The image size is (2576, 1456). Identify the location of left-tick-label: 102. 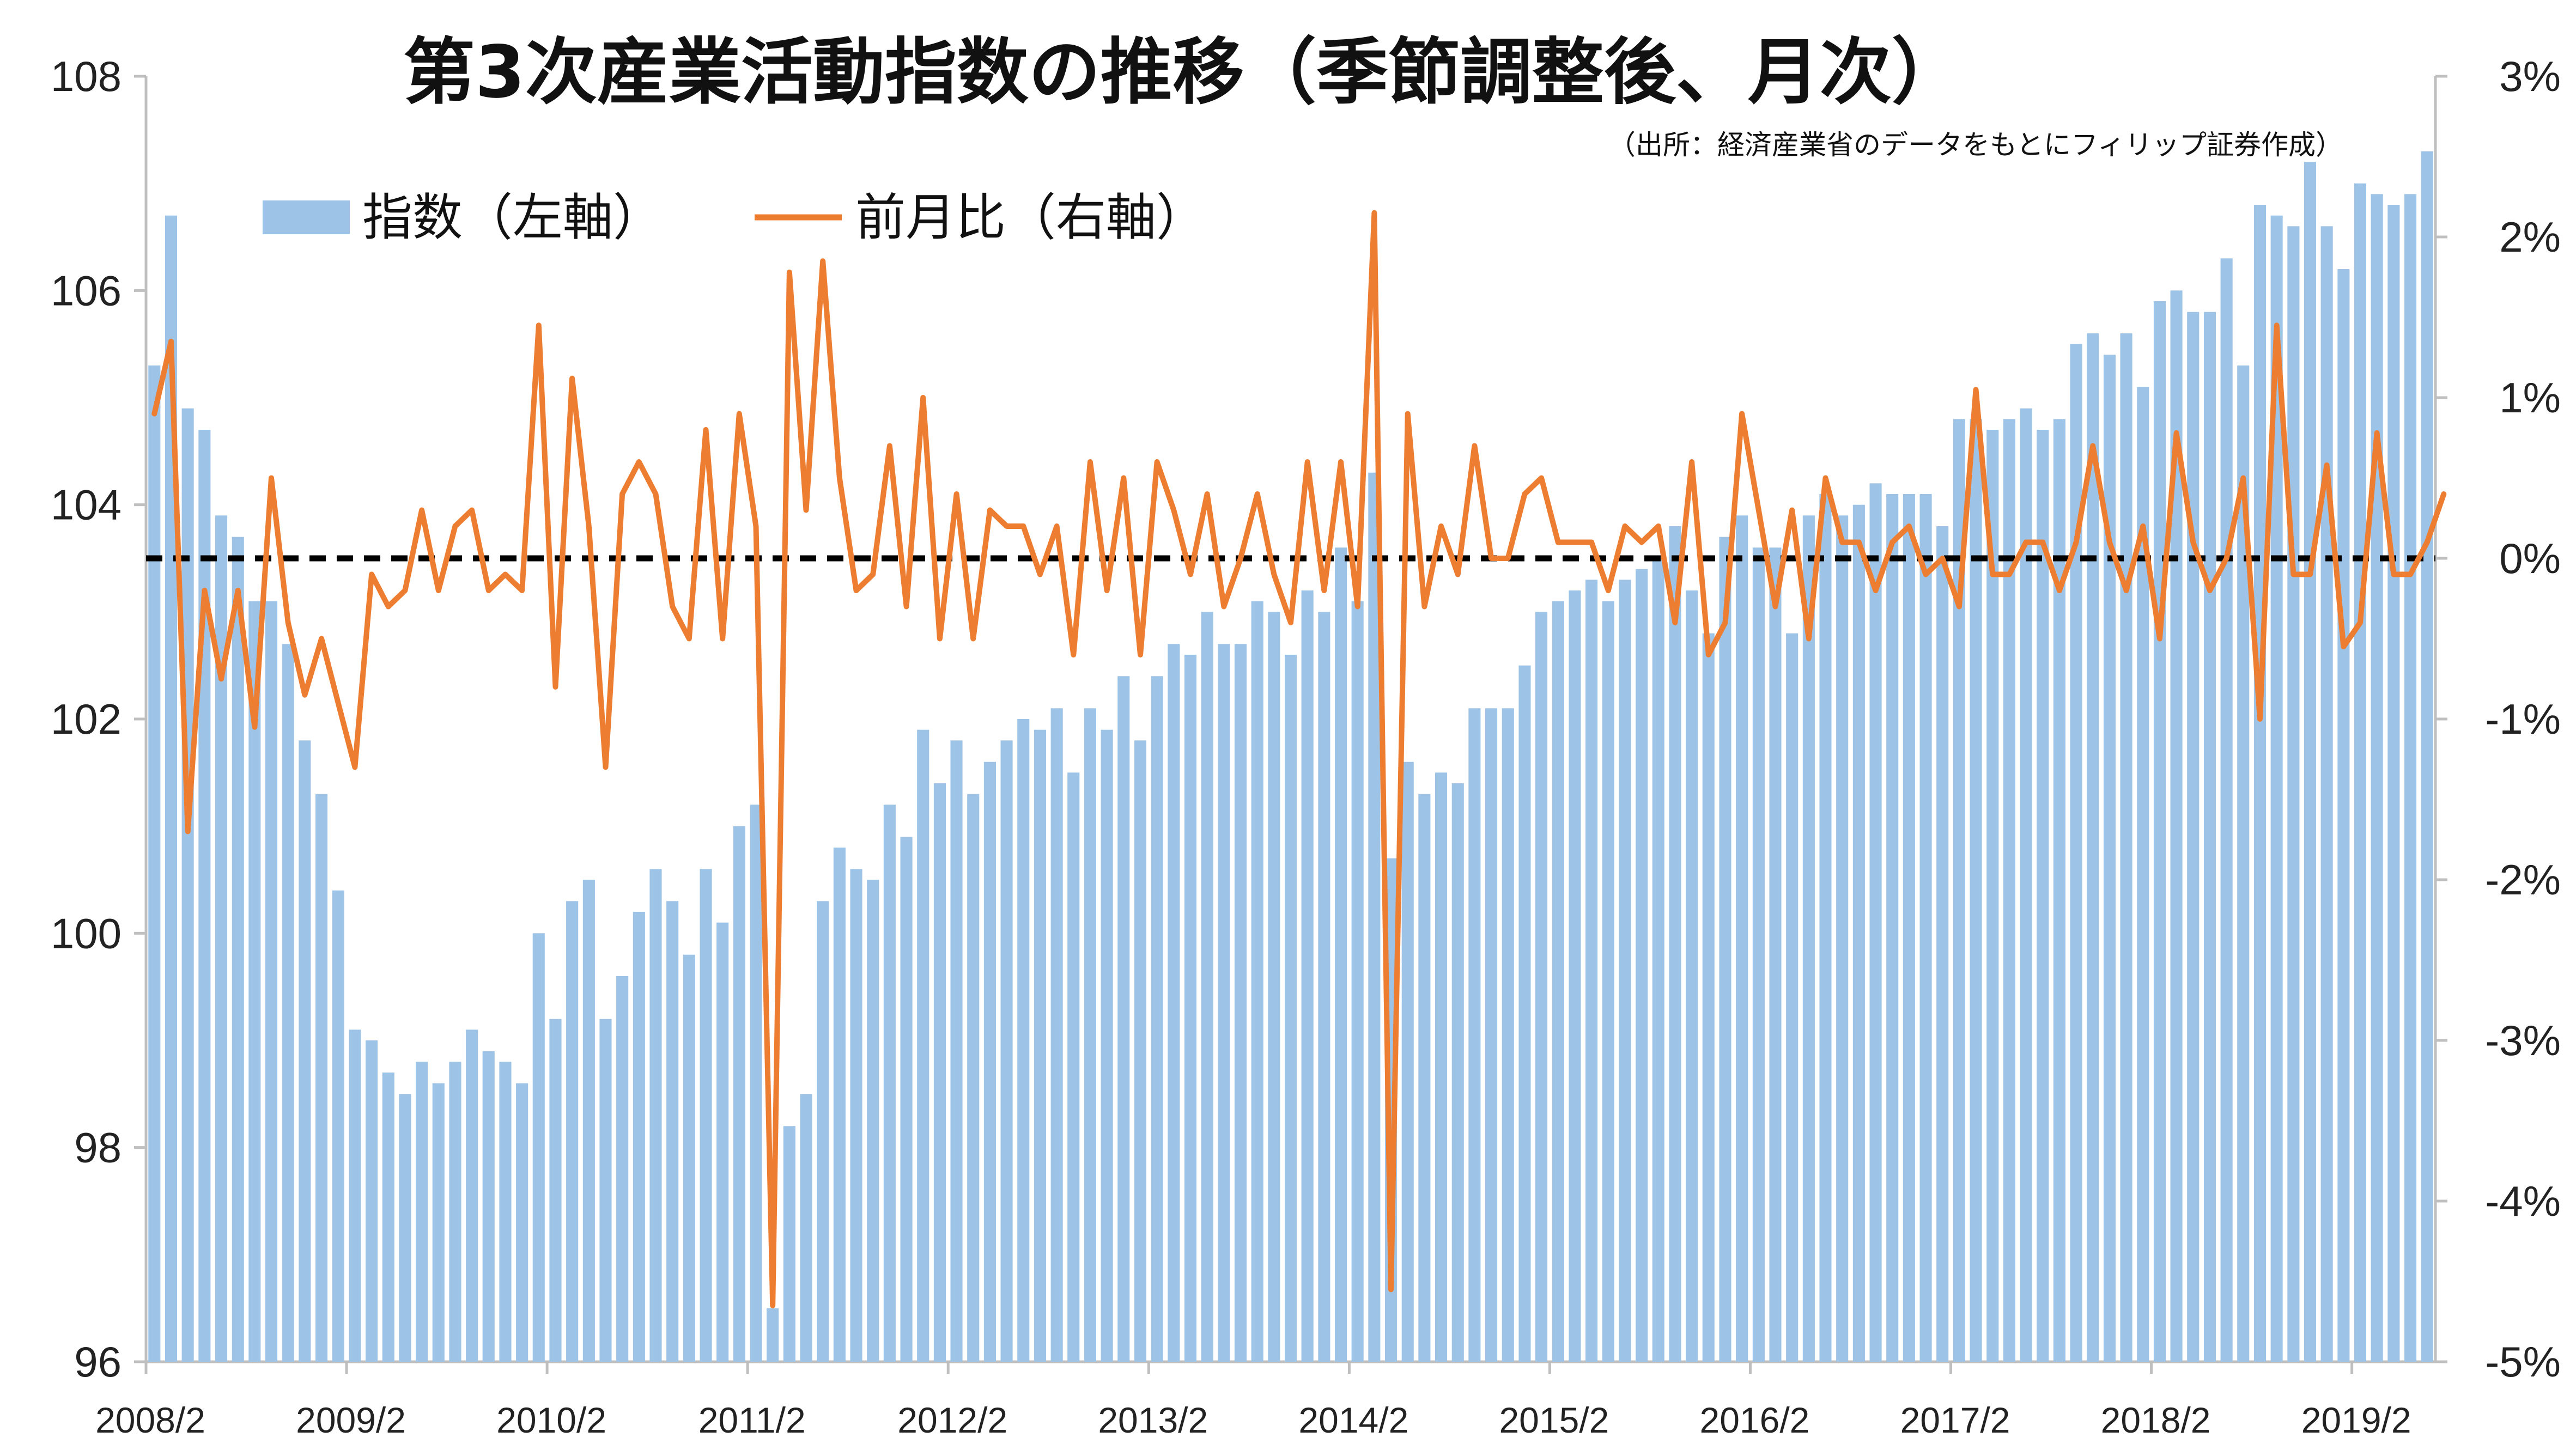
(86, 719).